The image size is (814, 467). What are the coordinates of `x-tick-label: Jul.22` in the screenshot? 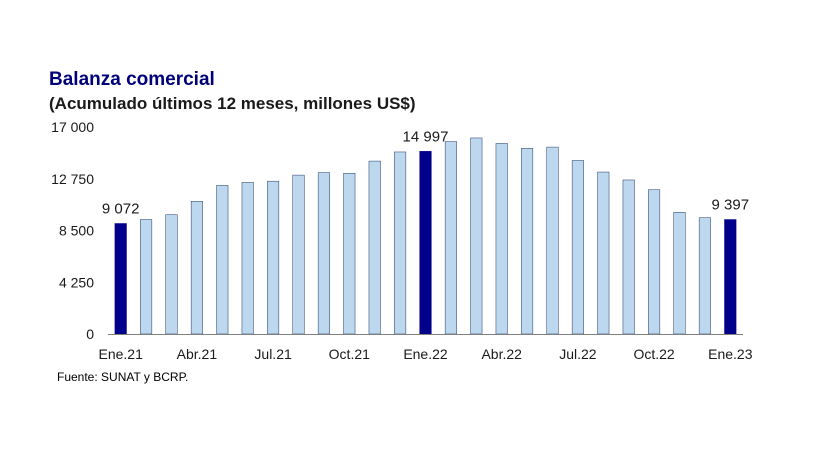 It's located at (578, 354).